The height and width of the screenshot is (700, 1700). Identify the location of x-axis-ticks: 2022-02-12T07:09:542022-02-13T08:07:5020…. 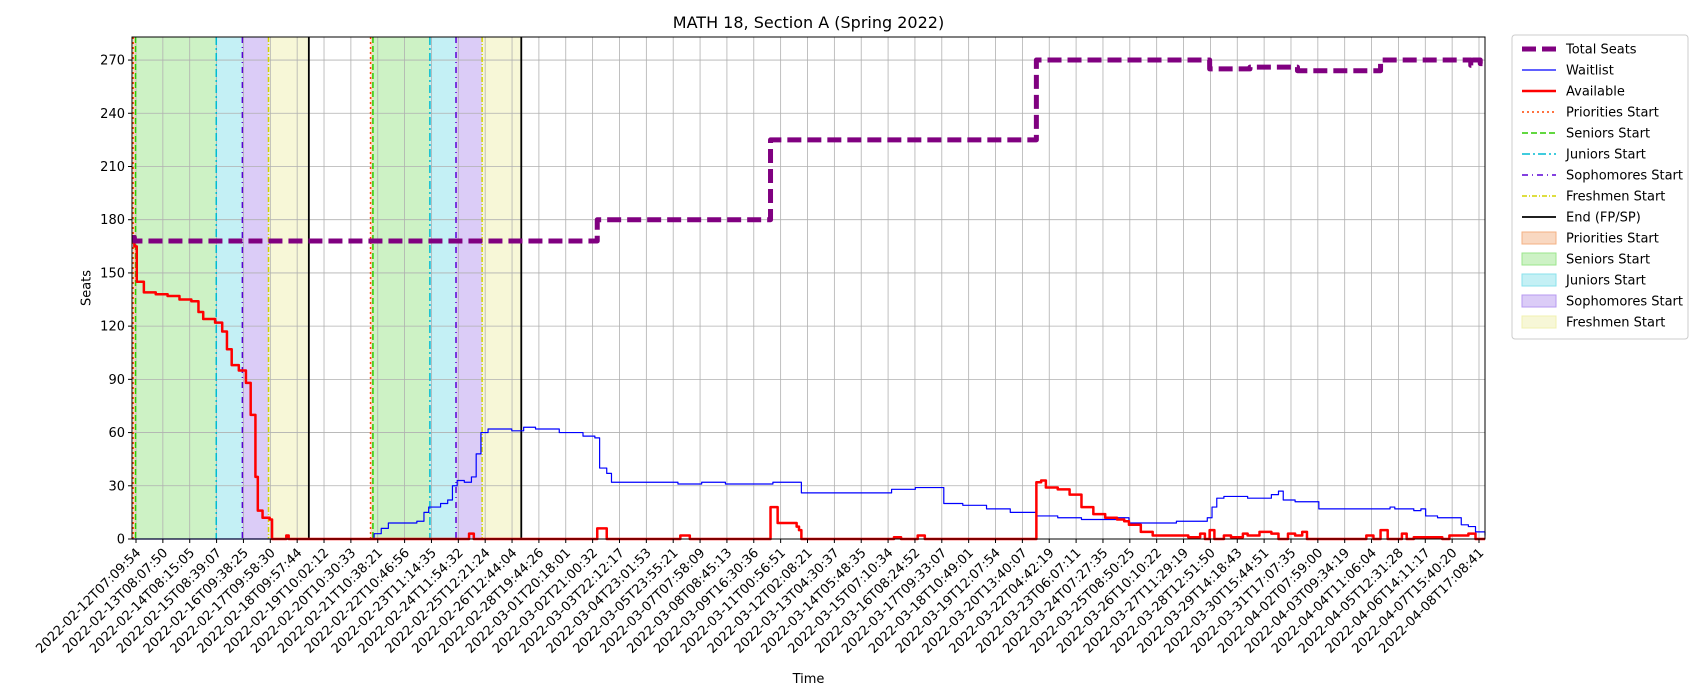
(760, 598).